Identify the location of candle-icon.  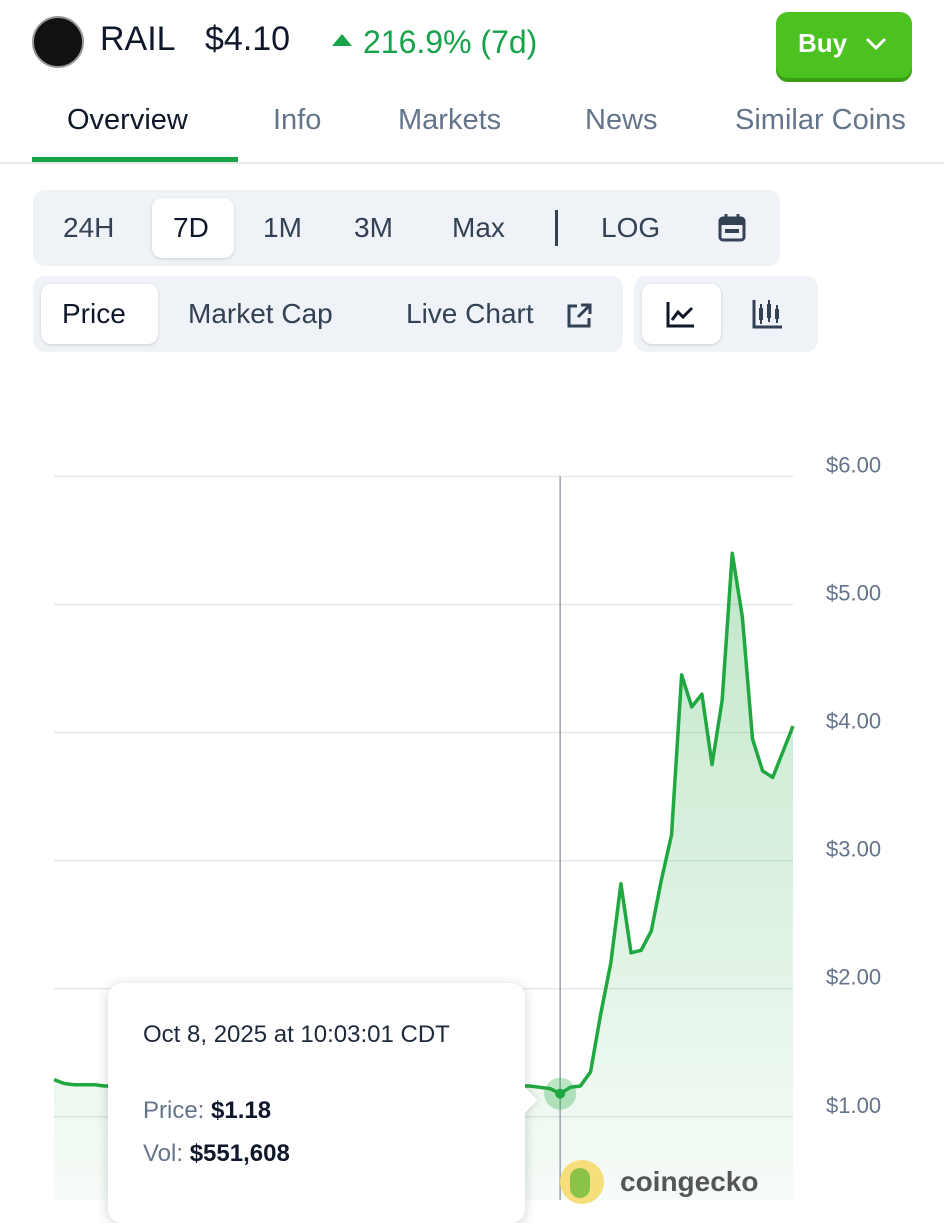
(768, 314).